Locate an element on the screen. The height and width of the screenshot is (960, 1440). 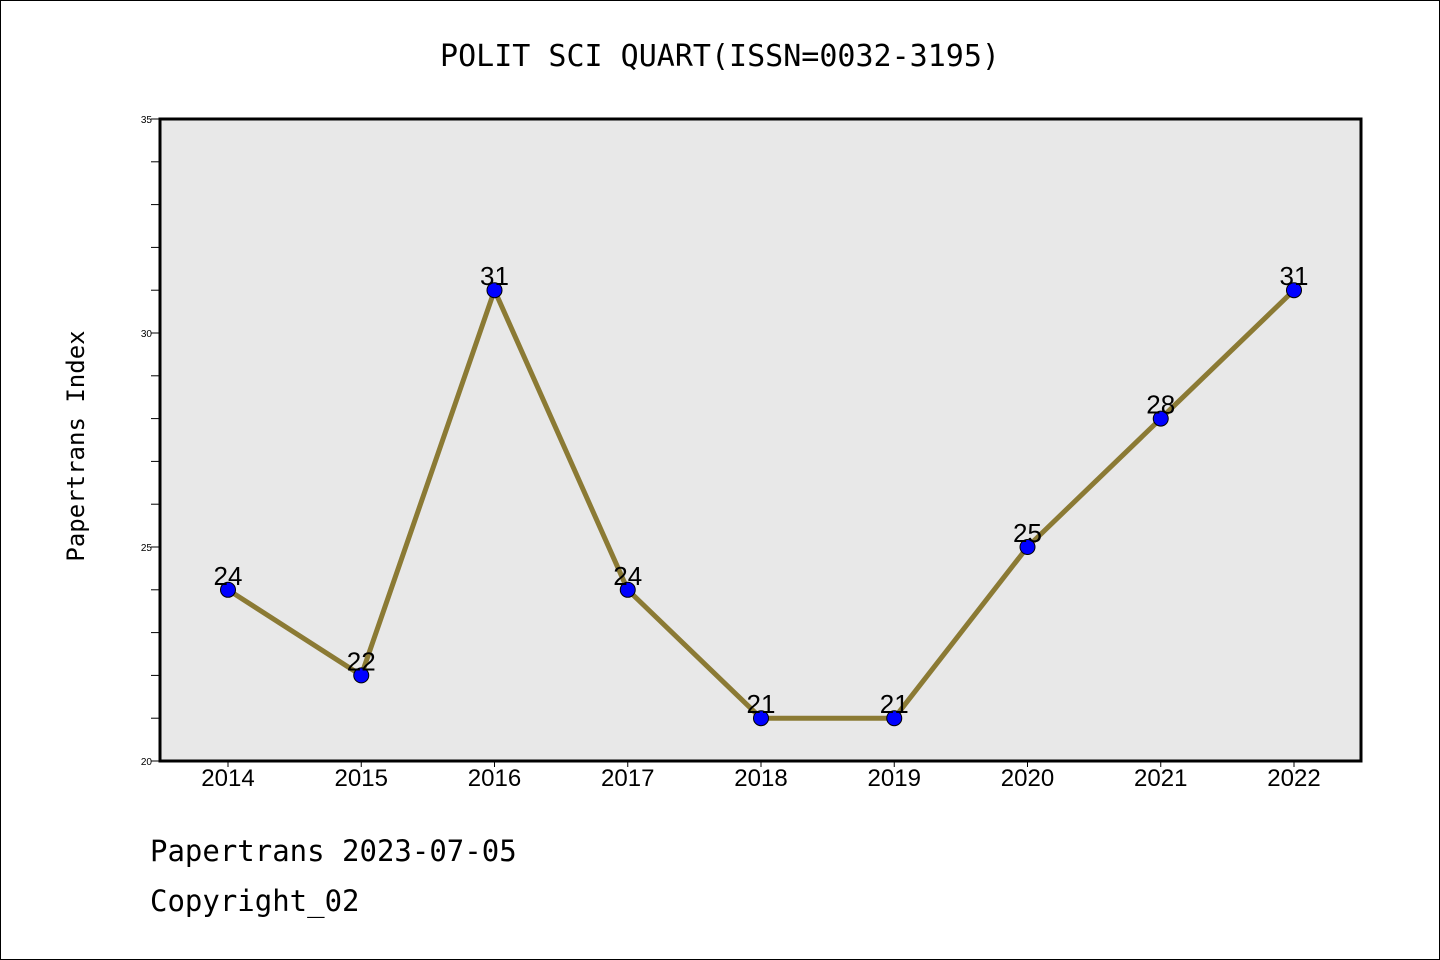
footer-date: Papertrans 2023-07-05 is located at coordinates (333, 851).